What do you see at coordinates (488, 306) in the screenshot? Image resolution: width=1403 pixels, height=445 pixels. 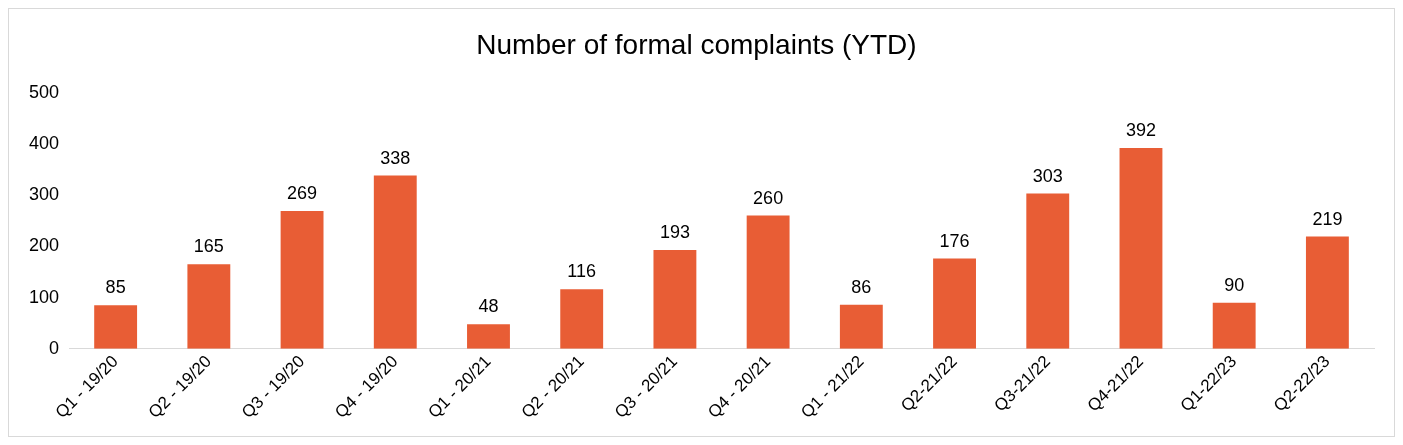 I see `data-label: 48` at bounding box center [488, 306].